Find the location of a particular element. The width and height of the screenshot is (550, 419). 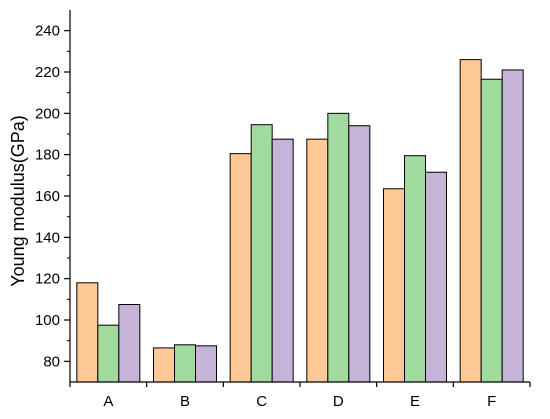

y-tick-label: 240 is located at coordinates (47, 31).